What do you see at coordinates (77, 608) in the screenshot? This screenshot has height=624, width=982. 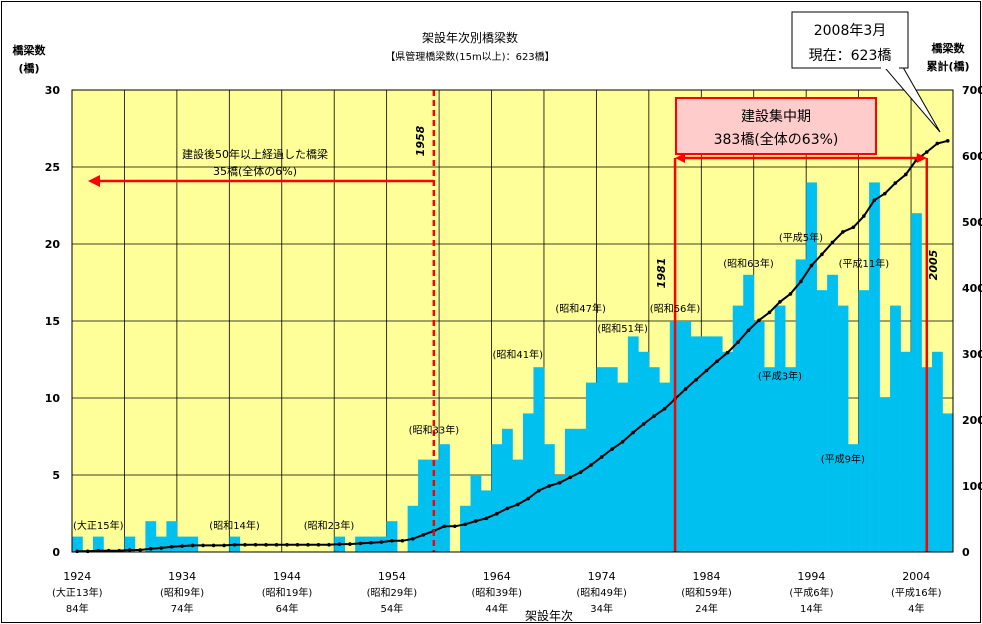 I see `x-tick-age: 84年` at bounding box center [77, 608].